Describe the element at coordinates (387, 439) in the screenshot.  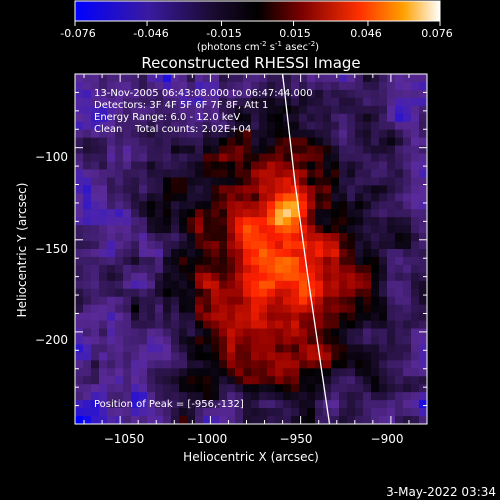
I see `x-tick-label: −900` at that location.